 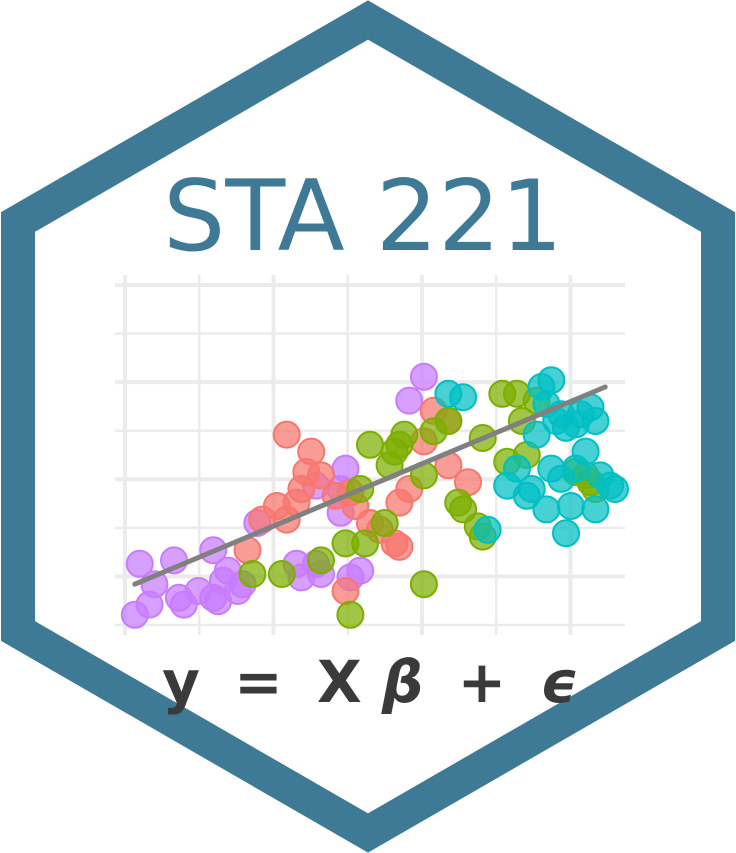 What do you see at coordinates (363, 217) in the screenshot?
I see `sticker-title: STA 221` at bounding box center [363, 217].